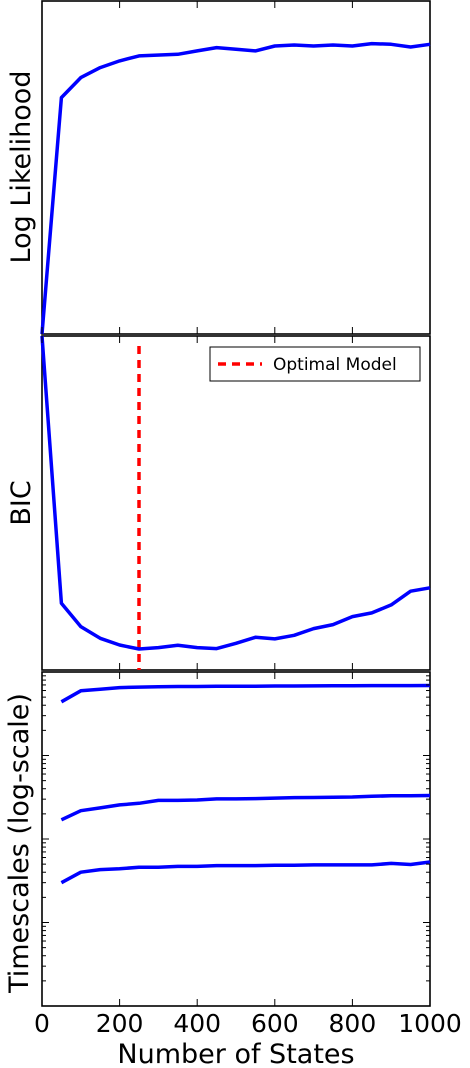 This screenshot has width=470, height=1068. I want to click on legend-entry-optimal-model: Optimal Model, so click(335, 365).